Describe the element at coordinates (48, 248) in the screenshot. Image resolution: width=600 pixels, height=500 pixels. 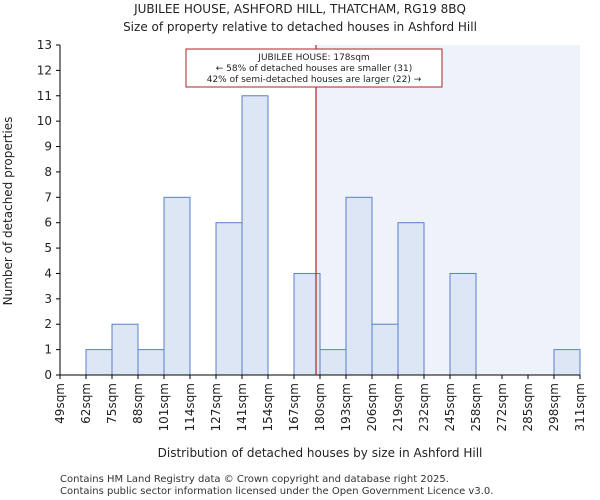
I see `y-tick-label: 5` at that location.